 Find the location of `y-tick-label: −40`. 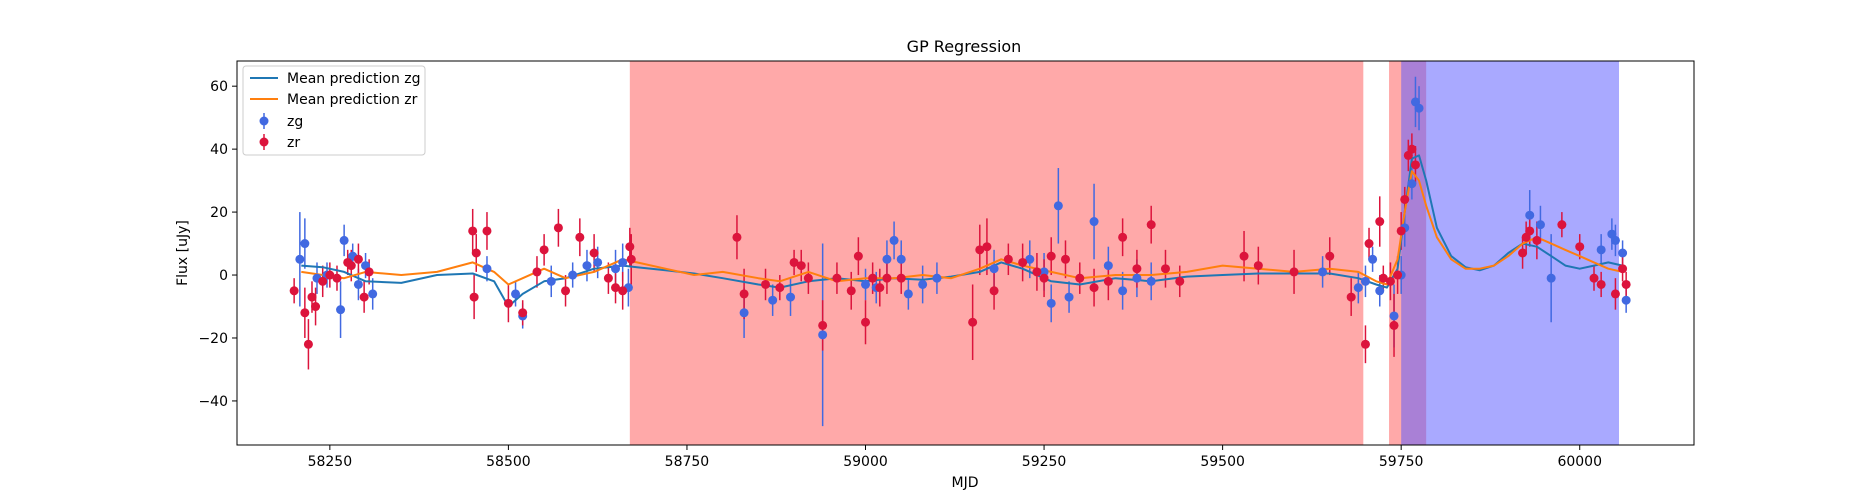

y-tick-label: −40 is located at coordinates (213, 402).